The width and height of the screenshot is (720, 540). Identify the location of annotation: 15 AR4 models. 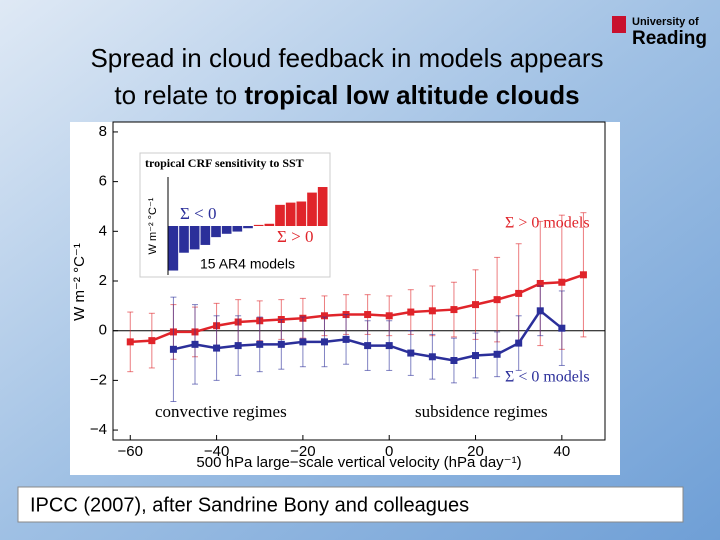
(247, 264).